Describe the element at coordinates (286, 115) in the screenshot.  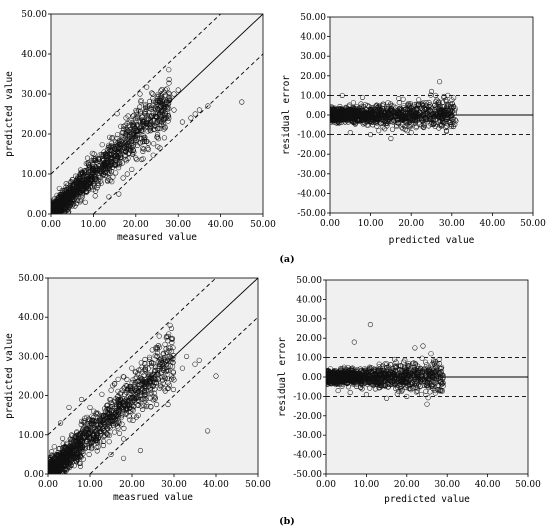
I see `y-axis-label: residual error` at that location.